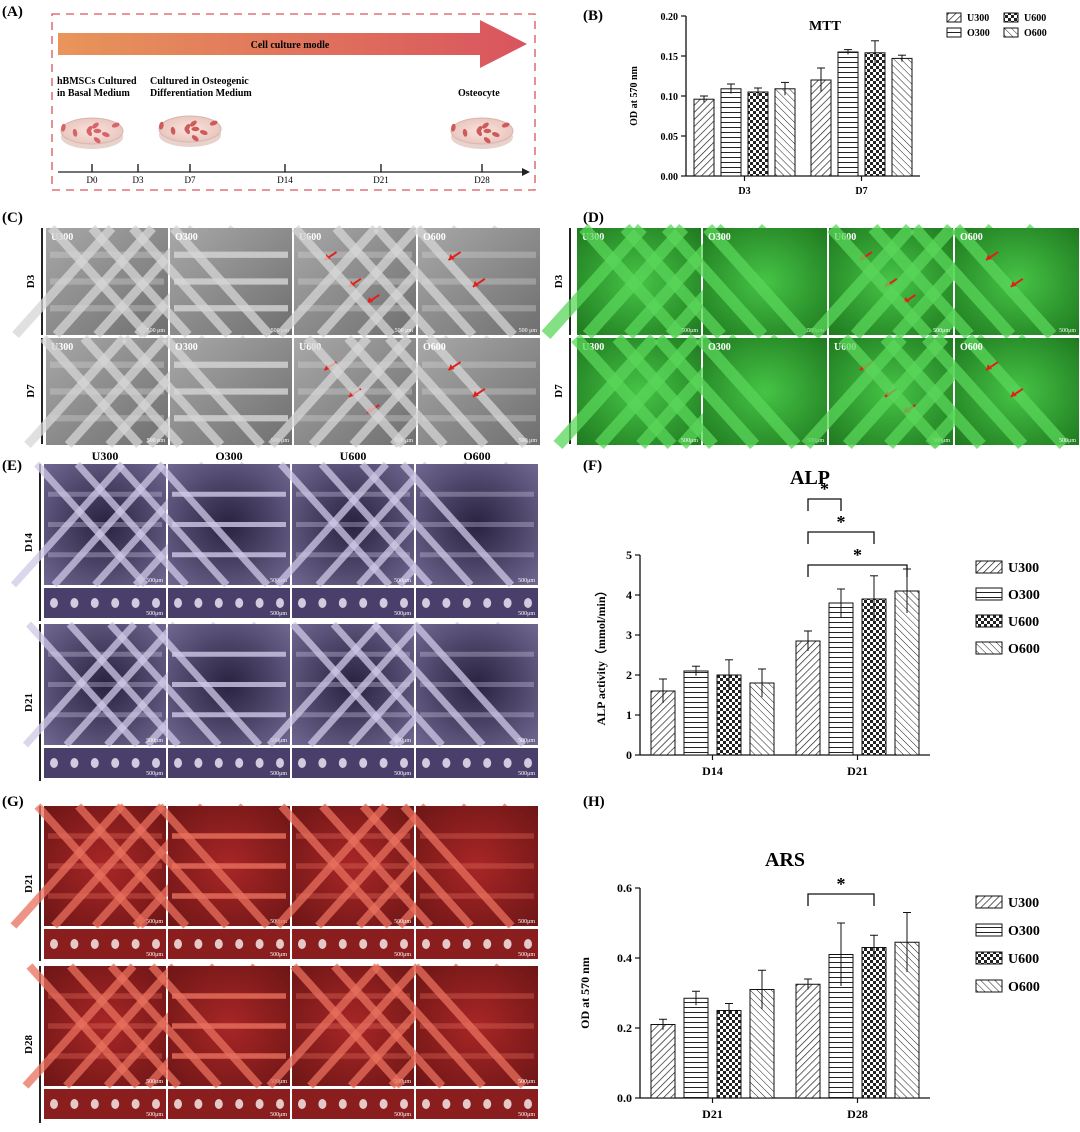 This screenshot has height=1132, width=1080. I want to click on y-tick-label: 0.6, so click(624, 888).